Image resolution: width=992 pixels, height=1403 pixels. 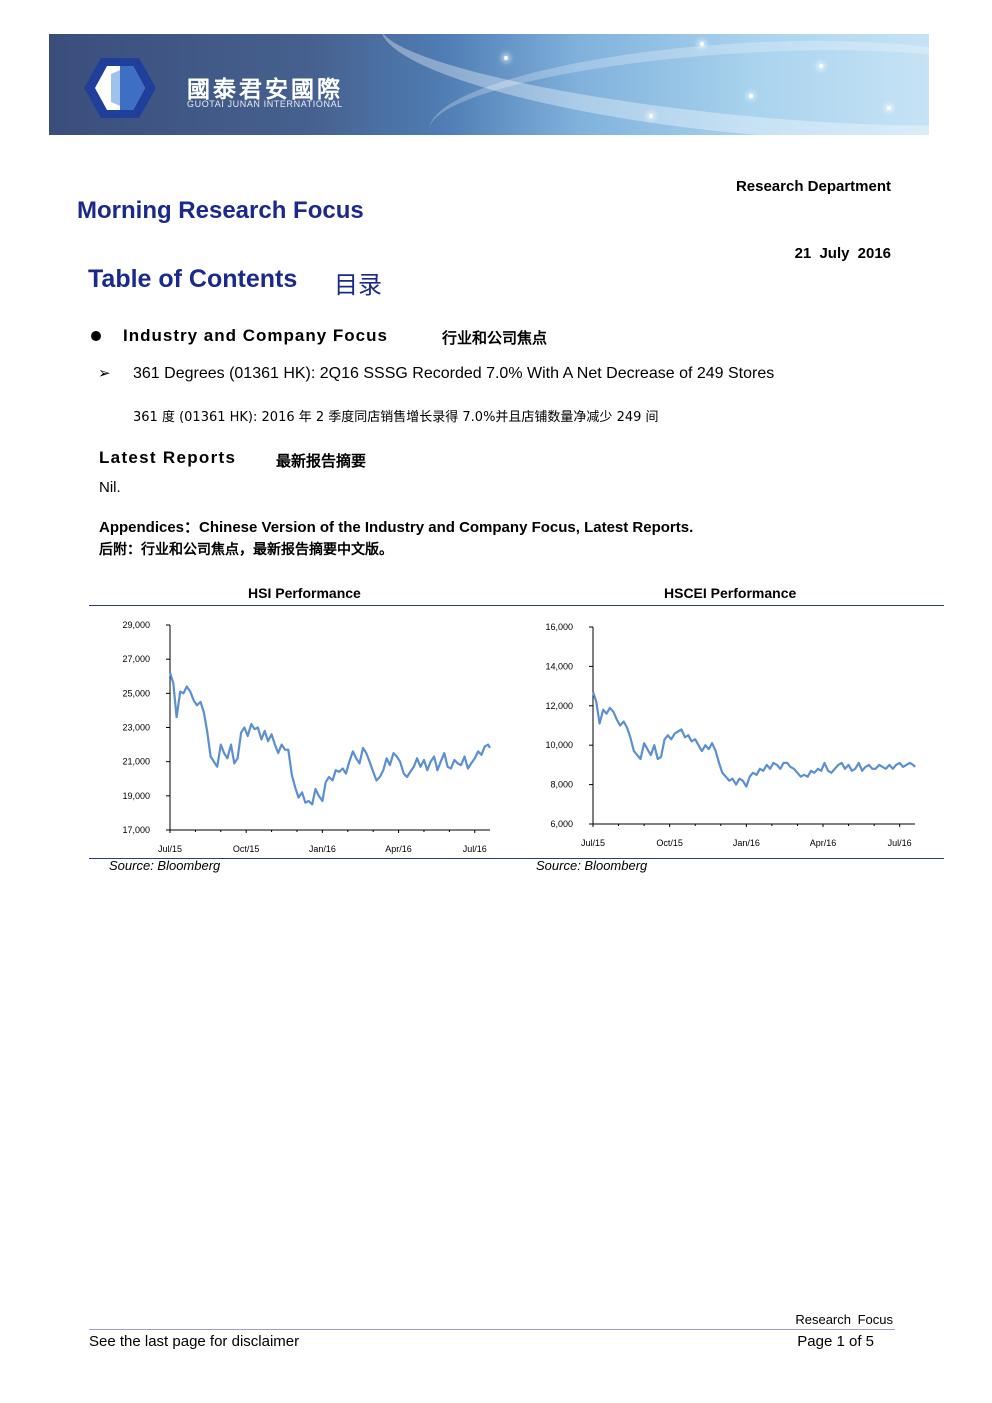 What do you see at coordinates (842, 253) in the screenshot?
I see `report-date: 21 July 2016` at bounding box center [842, 253].